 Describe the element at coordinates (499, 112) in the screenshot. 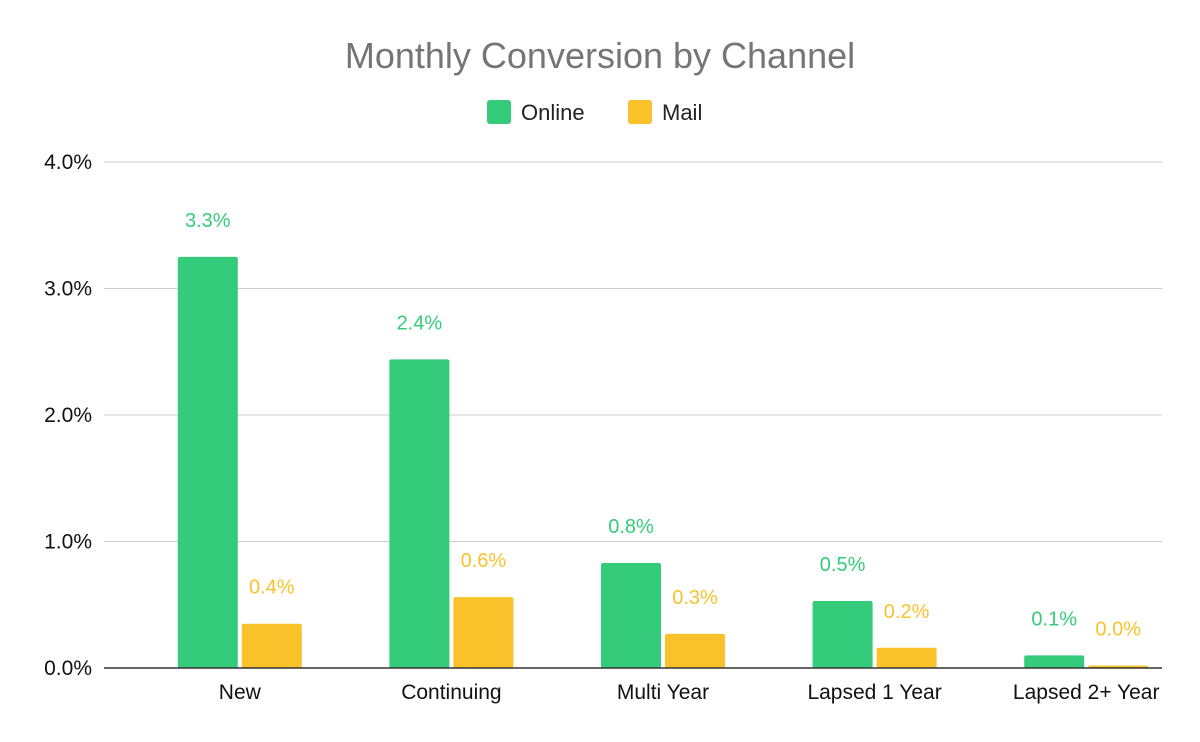

I see `legend-swatch-online` at that location.